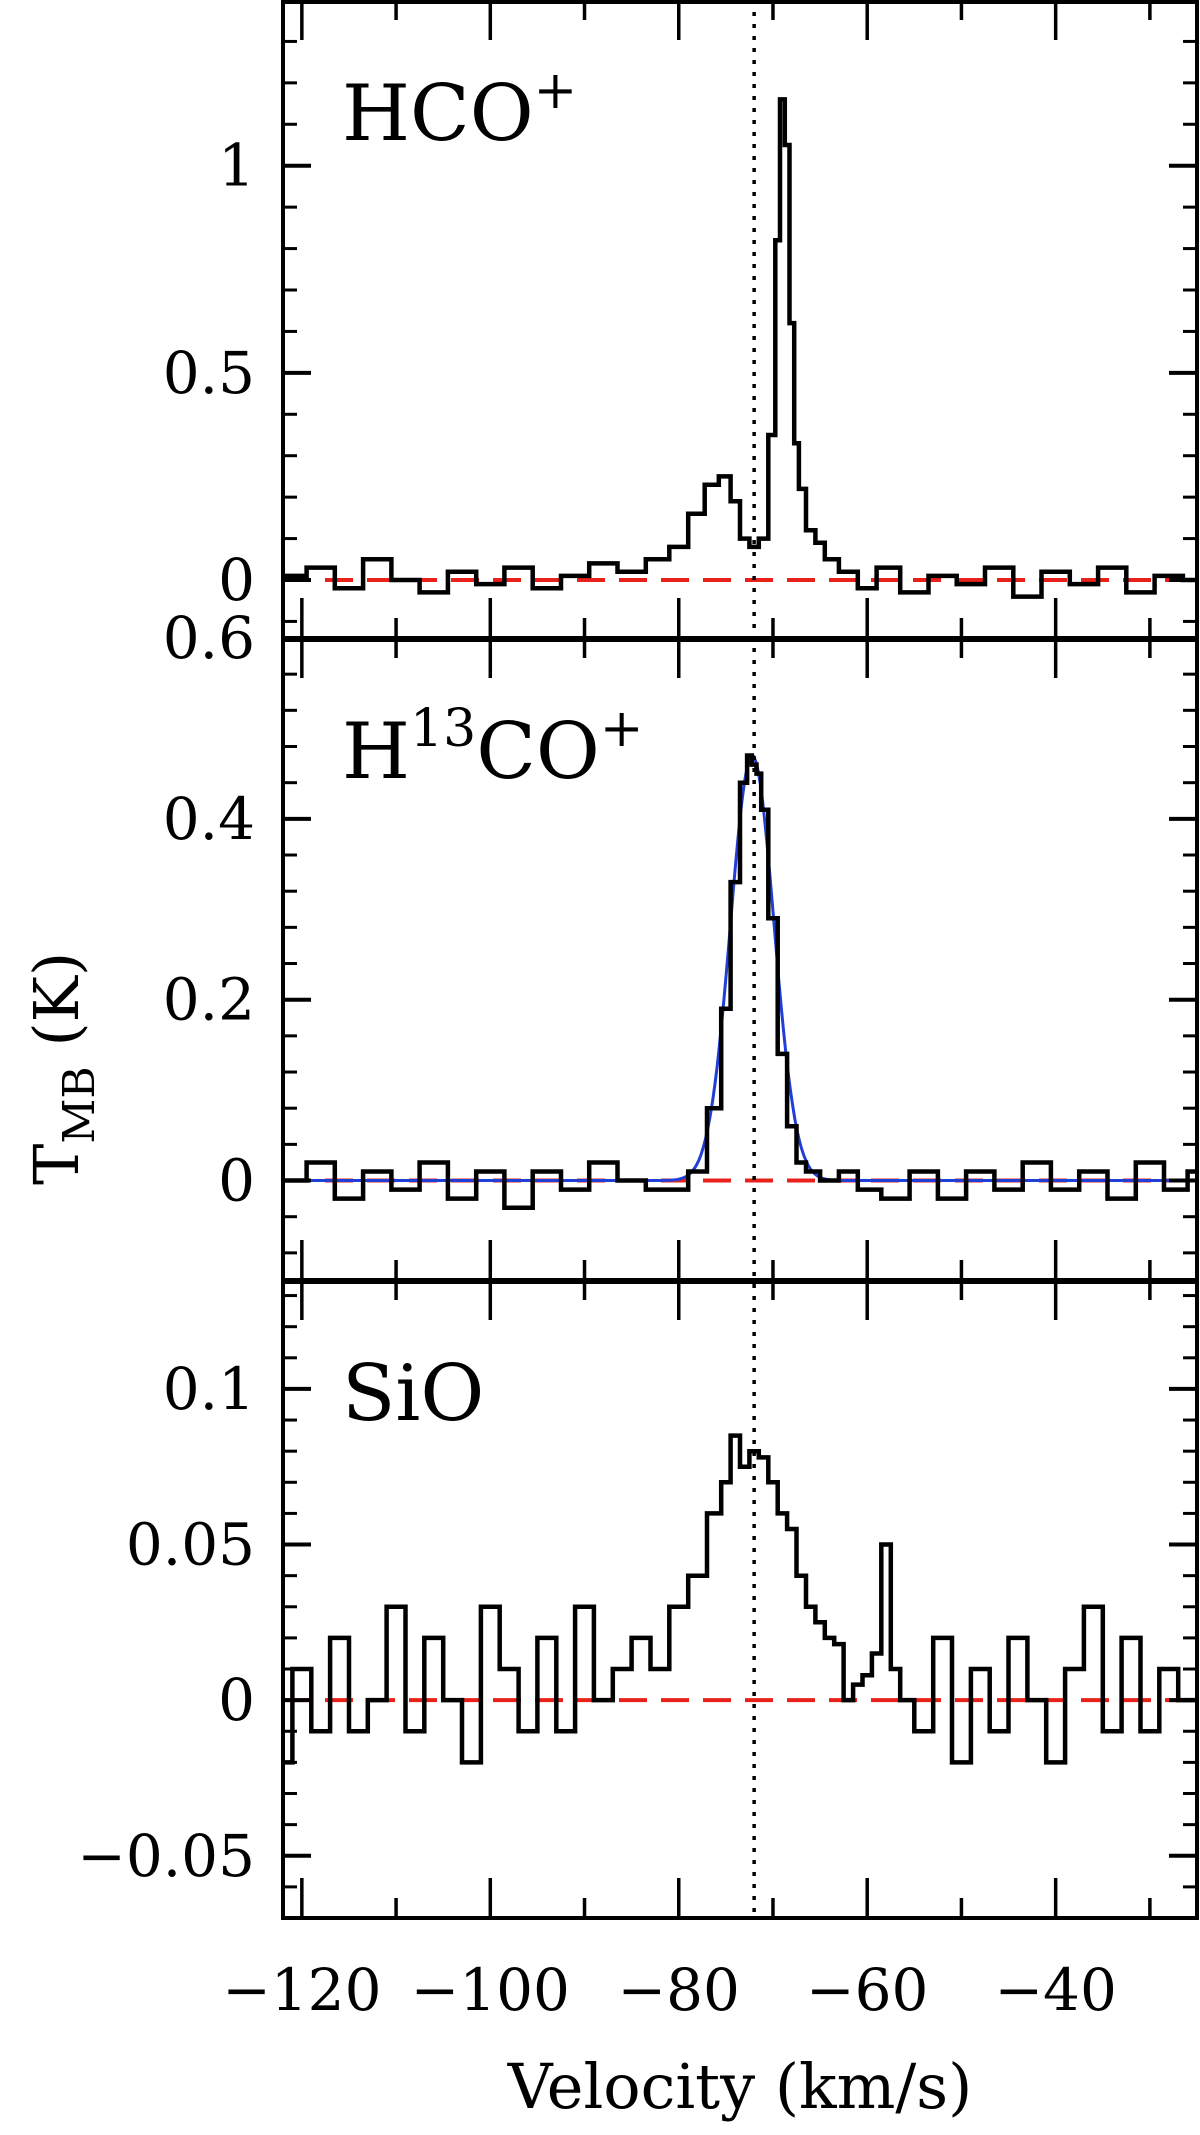 This screenshot has height=2135, width=1200. I want to click on panel-1-ytick-label: 1, so click(236, 166).